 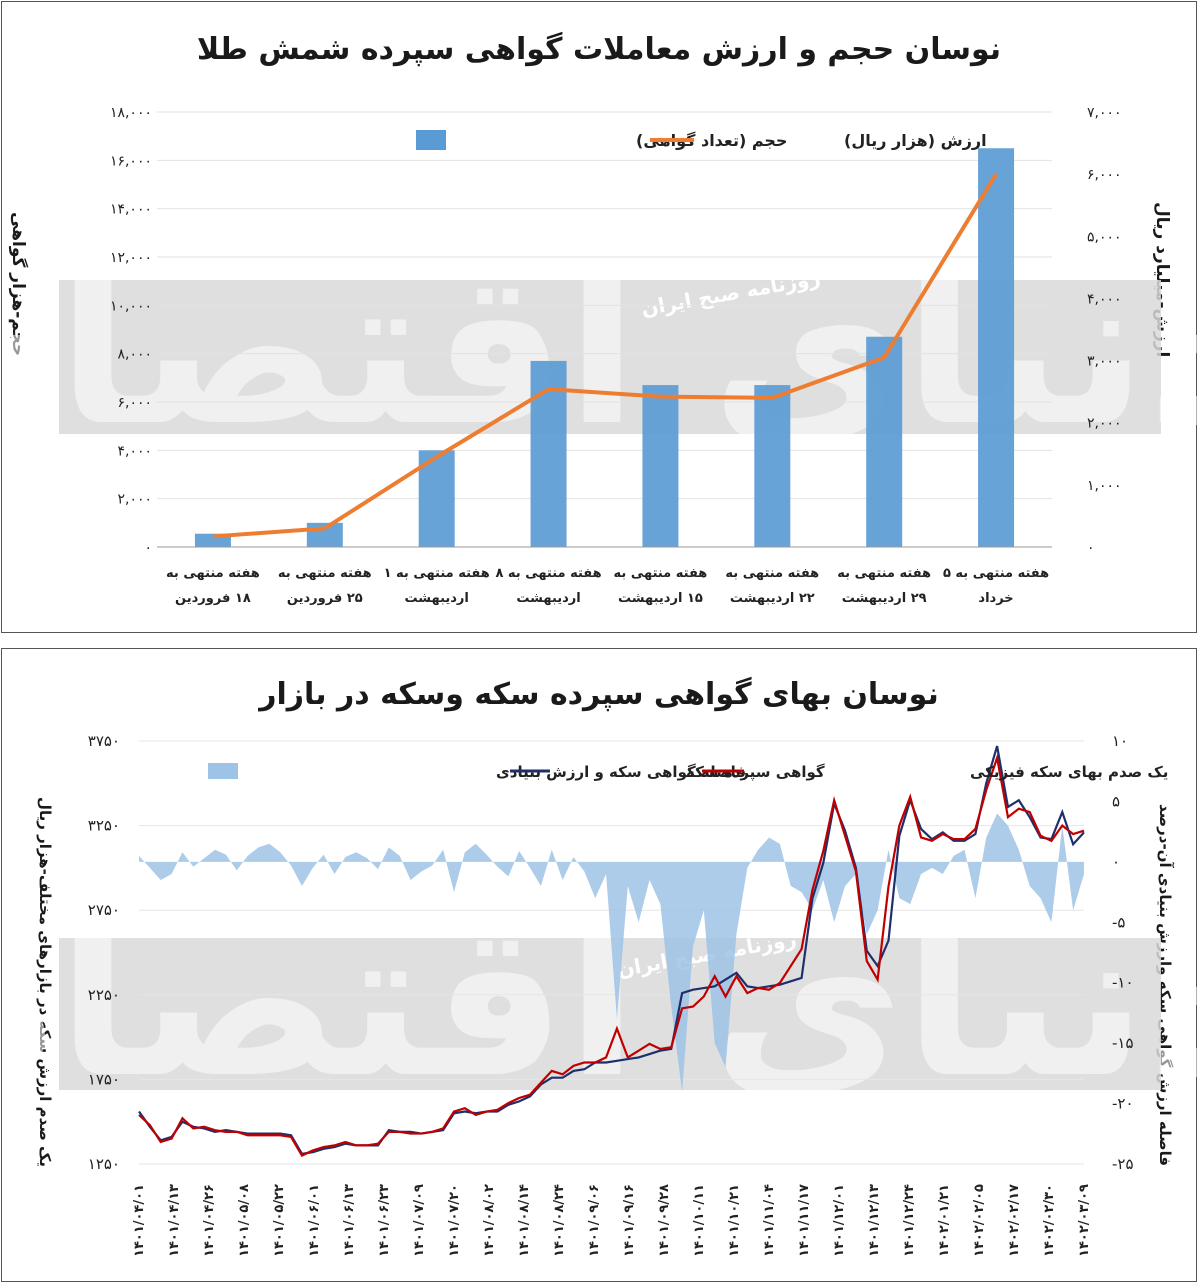 I want to click on right-tick-label: ۶,۰۰۰, so click(x=1104, y=175).